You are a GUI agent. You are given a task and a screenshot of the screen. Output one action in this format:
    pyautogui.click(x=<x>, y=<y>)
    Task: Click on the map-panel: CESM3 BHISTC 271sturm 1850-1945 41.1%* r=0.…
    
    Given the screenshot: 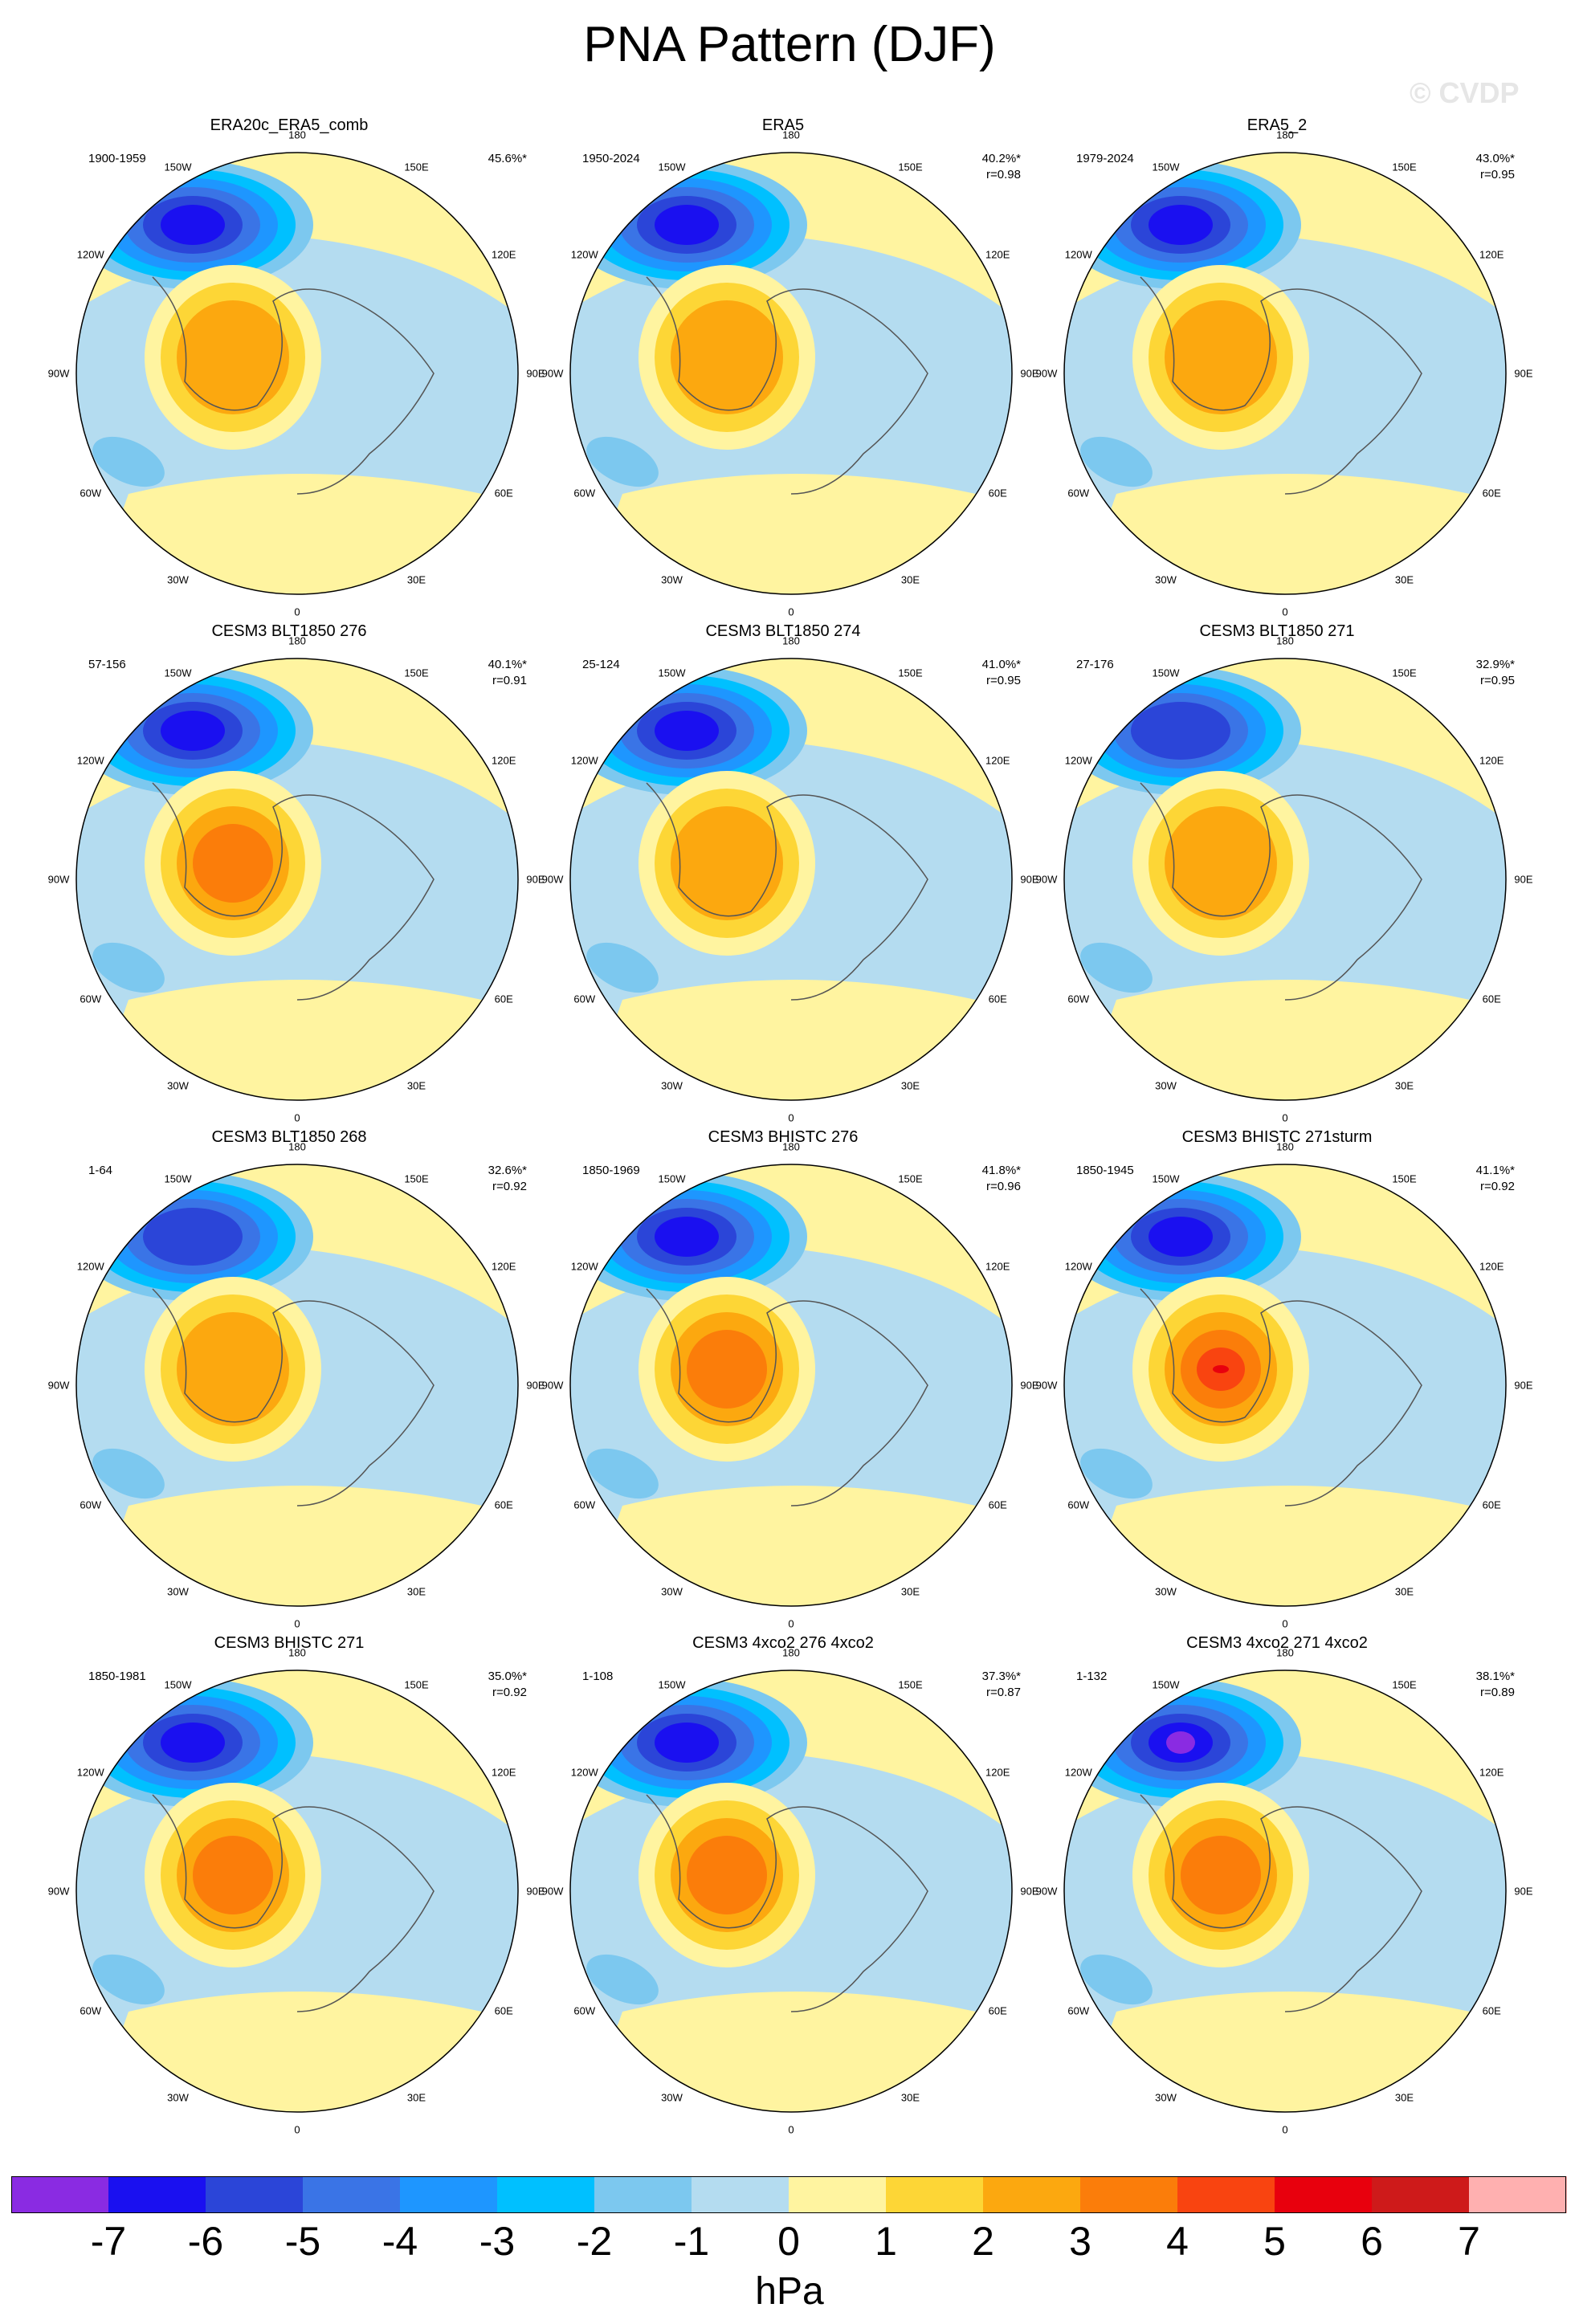 What is the action you would take?
    pyautogui.click(x=1277, y=1381)
    